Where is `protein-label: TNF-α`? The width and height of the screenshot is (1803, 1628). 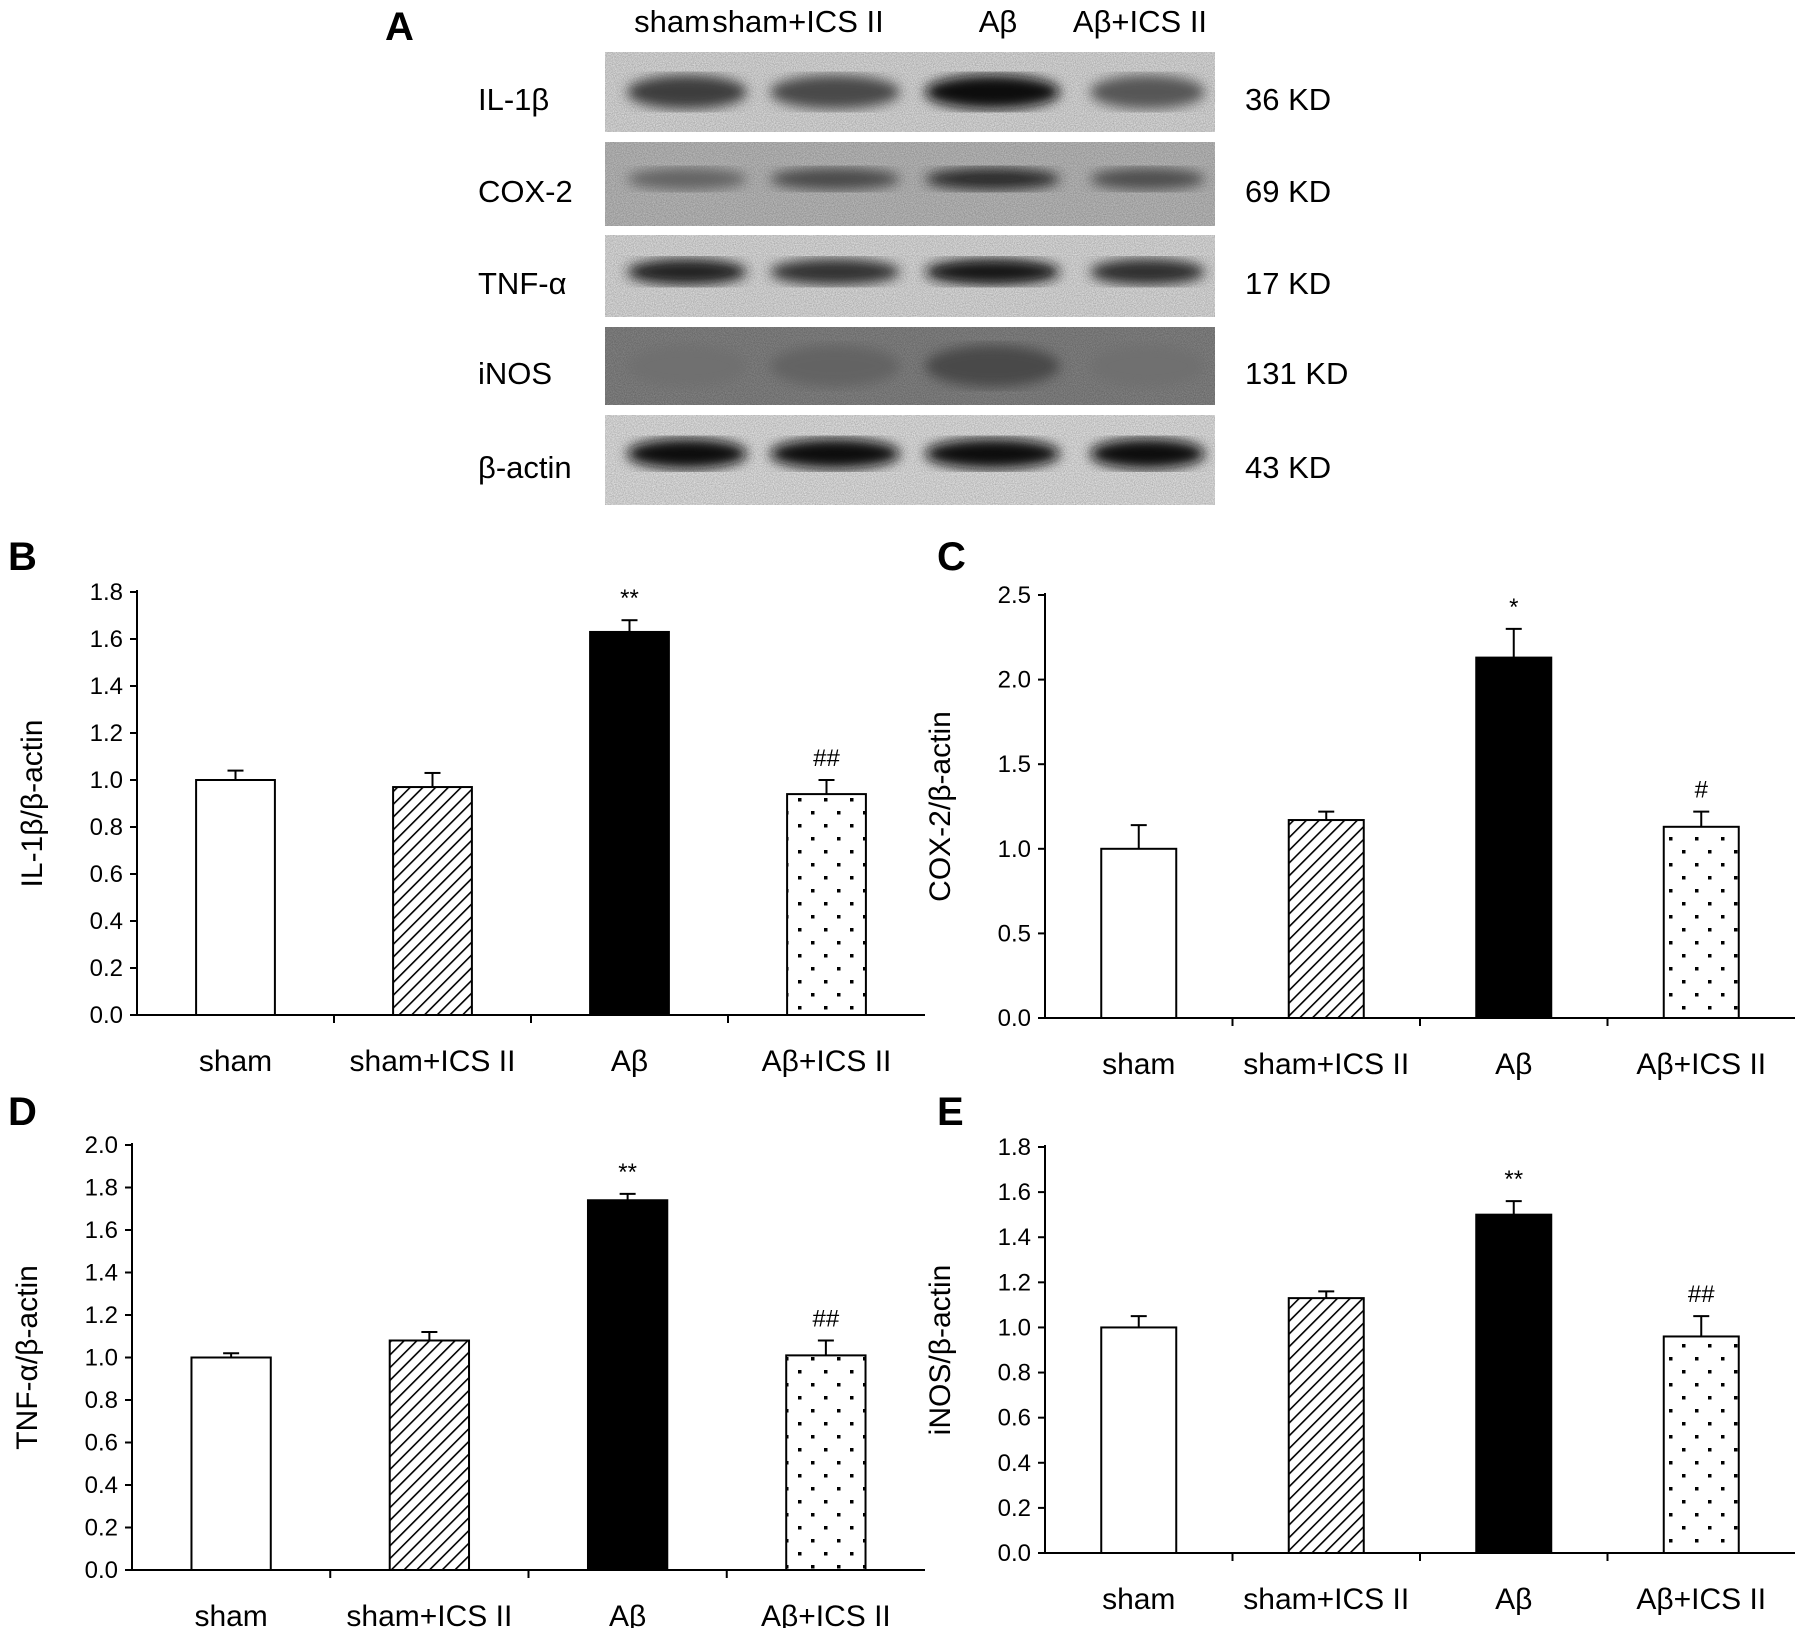
protein-label: TNF-α is located at coordinates (522, 283).